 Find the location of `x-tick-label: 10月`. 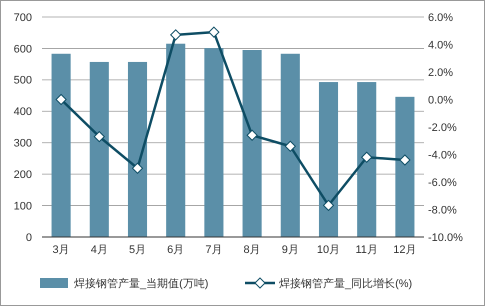

x-tick-label: 10月 is located at coordinates (328, 250).